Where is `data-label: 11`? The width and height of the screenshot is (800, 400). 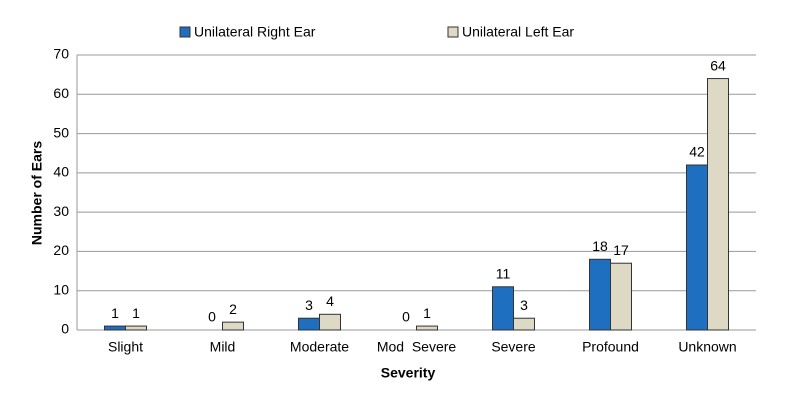
data-label: 11 is located at coordinates (503, 273).